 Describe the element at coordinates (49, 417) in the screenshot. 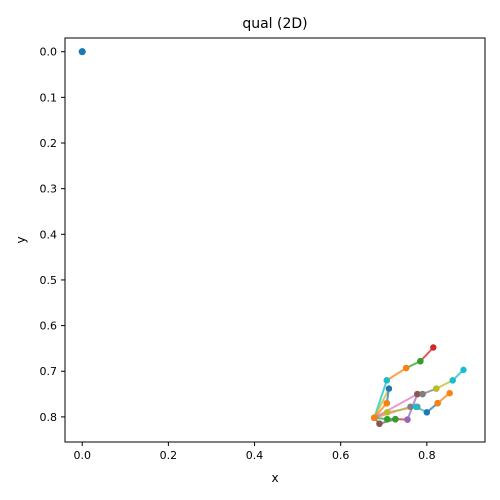

I see `y-tick-label: 0.8` at that location.